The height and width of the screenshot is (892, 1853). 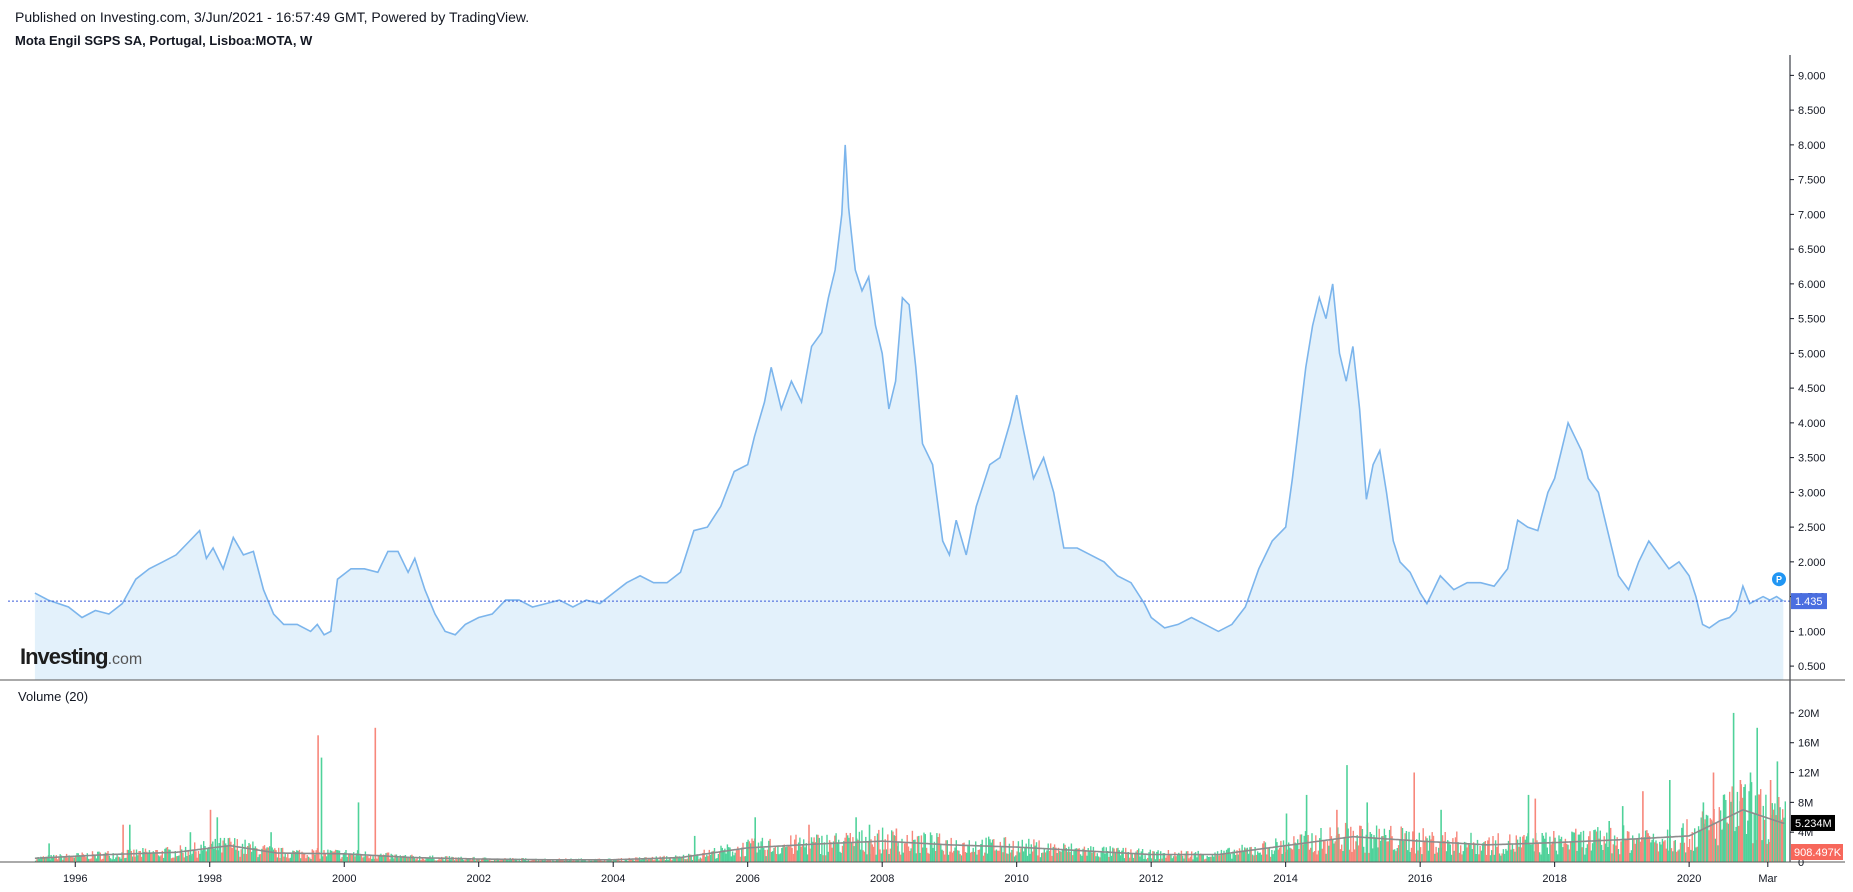 I want to click on xtick-label: 2020, so click(x=1689, y=879).